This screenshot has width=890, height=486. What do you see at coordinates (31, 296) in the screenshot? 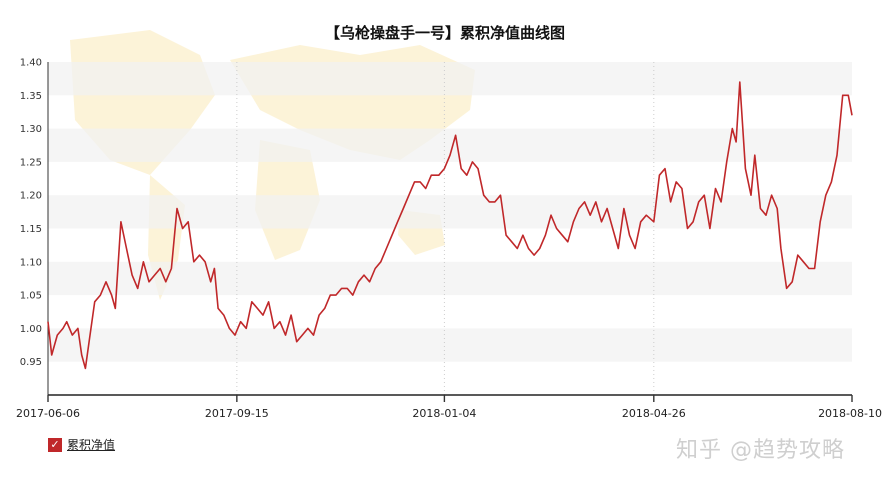
I see `y-tick-label: 1.05` at bounding box center [31, 296].